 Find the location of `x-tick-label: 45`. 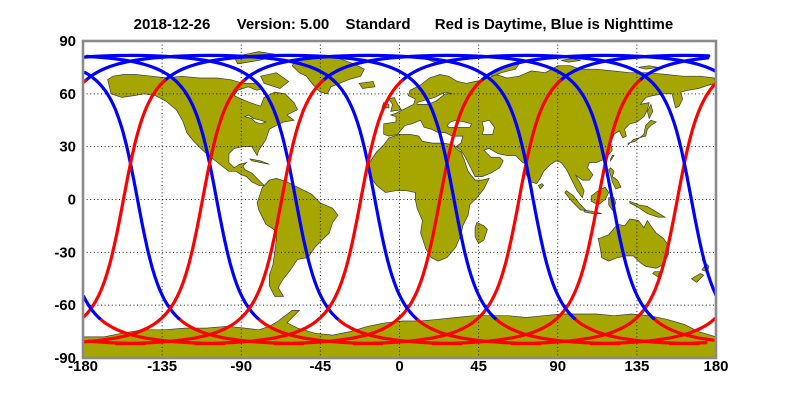

x-tick-label: 45 is located at coordinates (478, 366).